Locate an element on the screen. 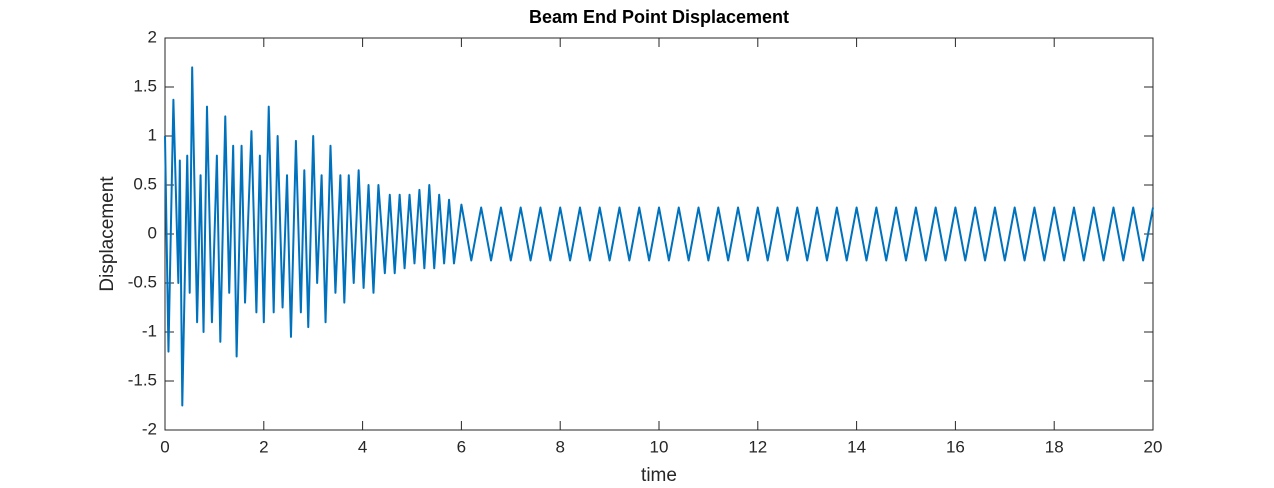 This screenshot has width=1274, height=488. x-tick-label: 2 is located at coordinates (263, 446).